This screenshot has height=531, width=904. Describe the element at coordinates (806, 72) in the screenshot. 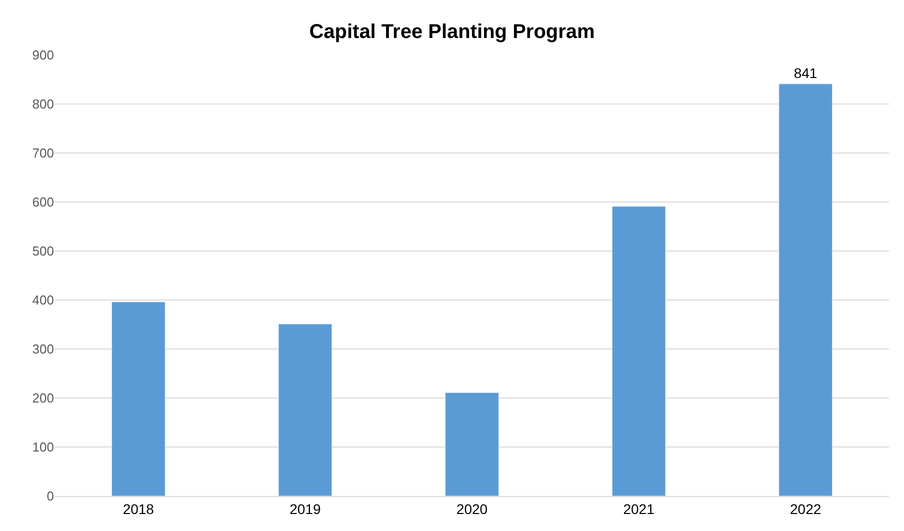

I see `data-label: 841` at that location.